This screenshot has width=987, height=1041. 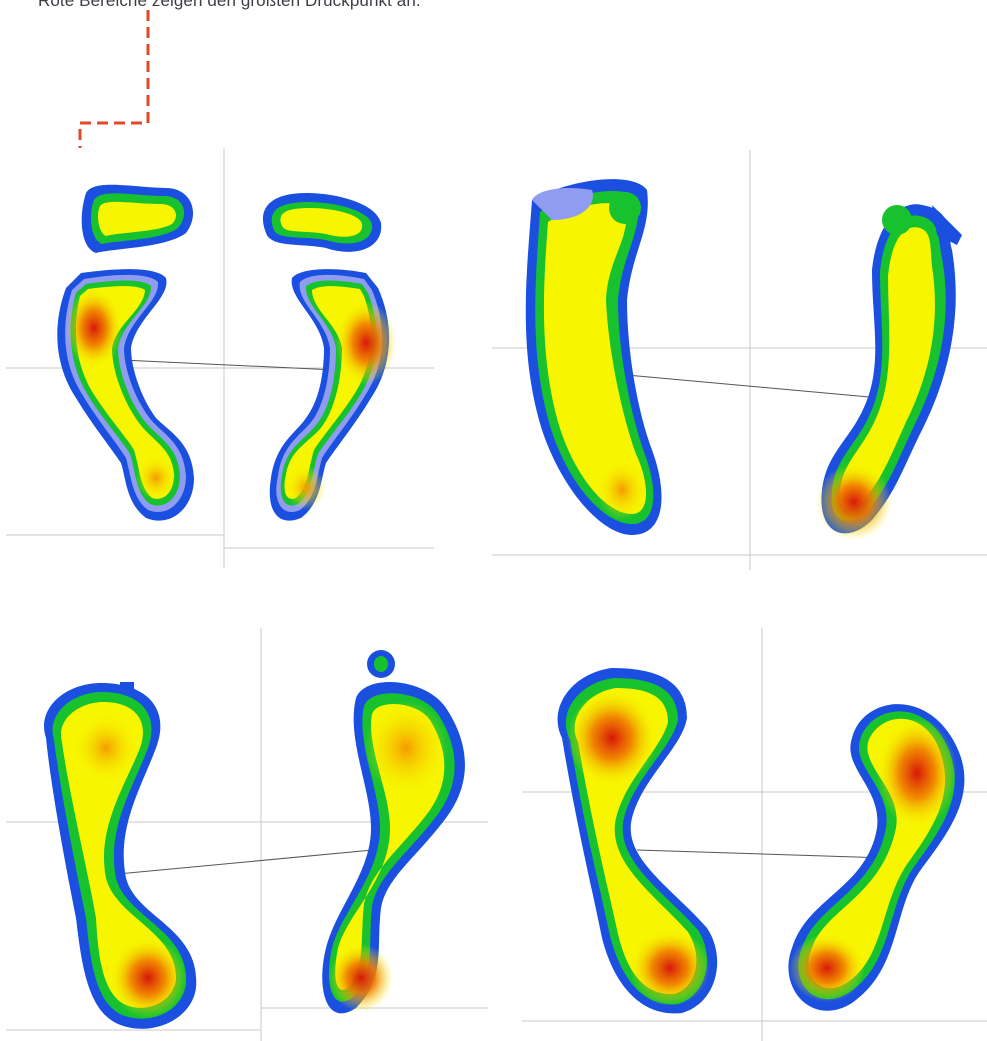 What do you see at coordinates (114, 172) in the screenshot?
I see `caption-leader-line` at bounding box center [114, 172].